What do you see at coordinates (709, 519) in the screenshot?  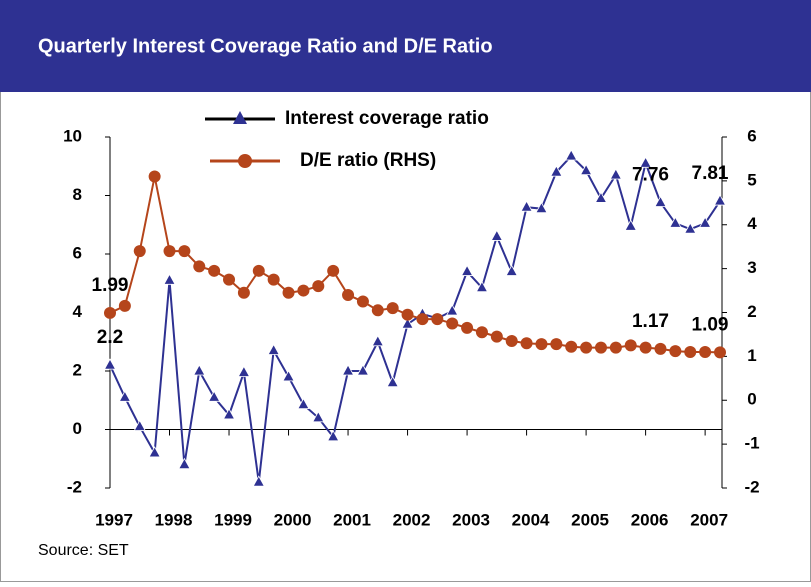 I see `x-tick-label: 2007` at bounding box center [709, 519].